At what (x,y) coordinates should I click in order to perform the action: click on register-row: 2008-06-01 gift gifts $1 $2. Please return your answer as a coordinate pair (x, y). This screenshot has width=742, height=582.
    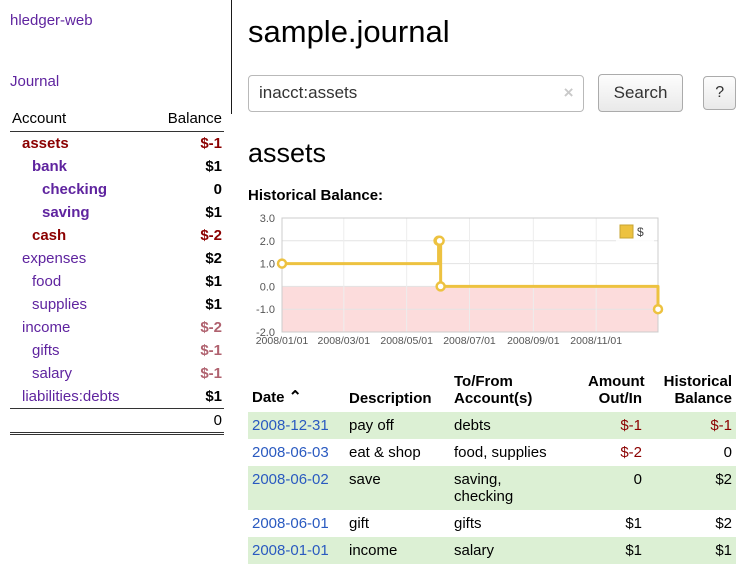
    Looking at the image, I should click on (492, 523).